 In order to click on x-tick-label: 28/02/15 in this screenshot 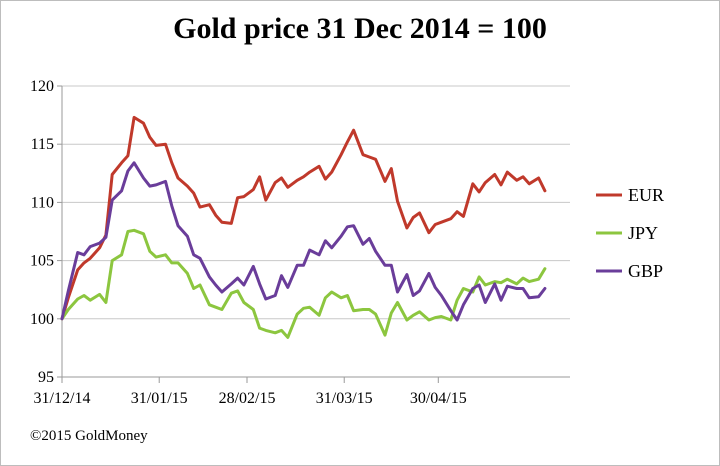, I will do `click(247, 398)`.